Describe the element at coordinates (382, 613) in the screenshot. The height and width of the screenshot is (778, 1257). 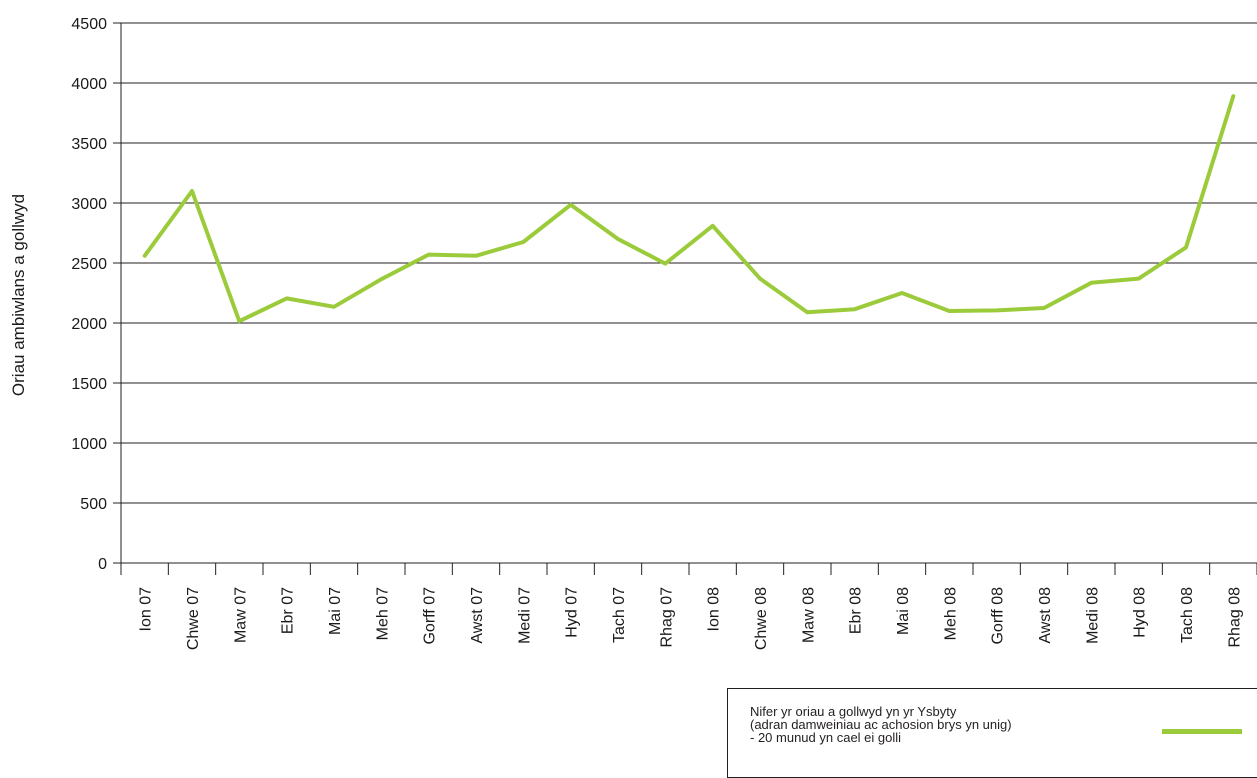
I see `x-tick-label: Meh 07` at that location.